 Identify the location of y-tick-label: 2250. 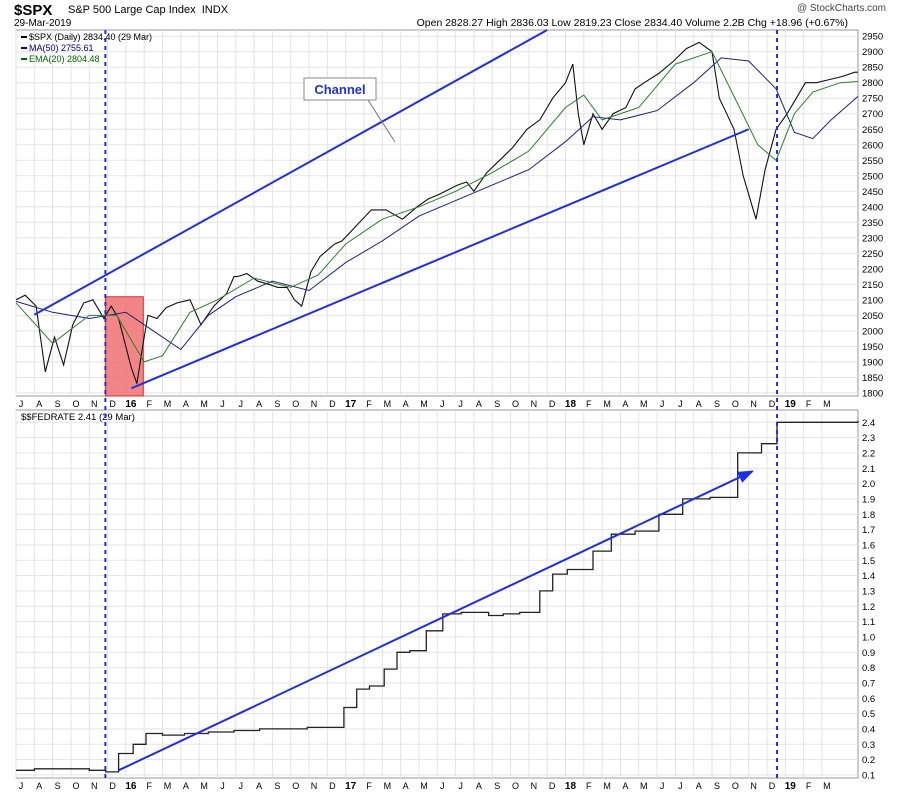
(872, 254).